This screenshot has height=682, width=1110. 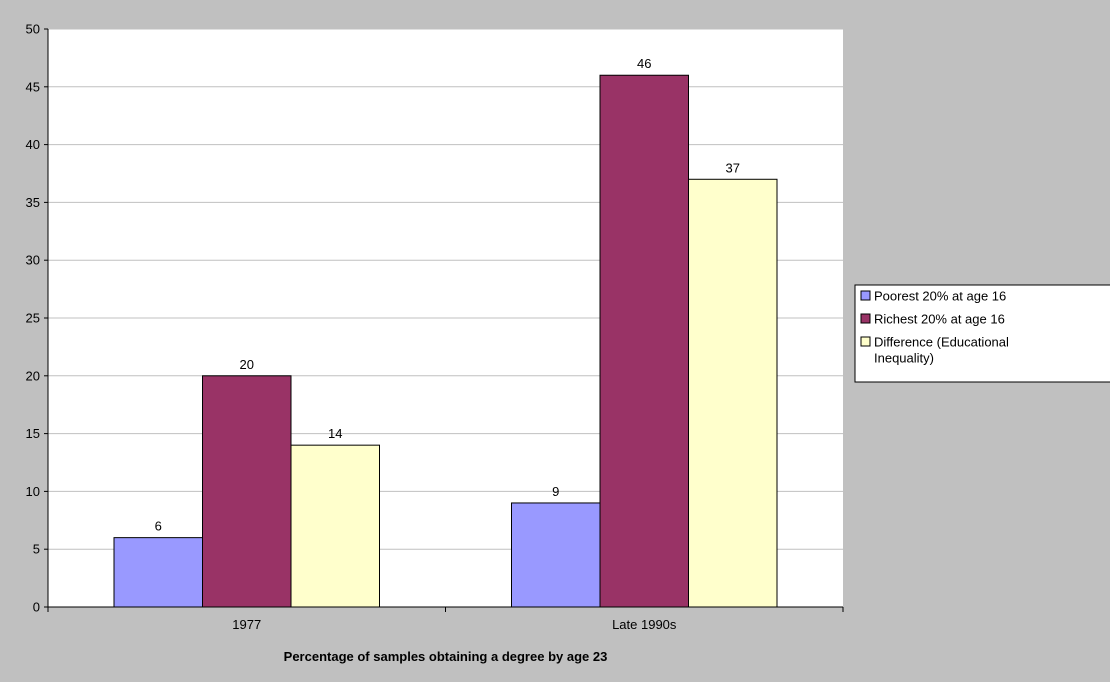 I want to click on y-tick-label: 10, so click(x=33, y=491).